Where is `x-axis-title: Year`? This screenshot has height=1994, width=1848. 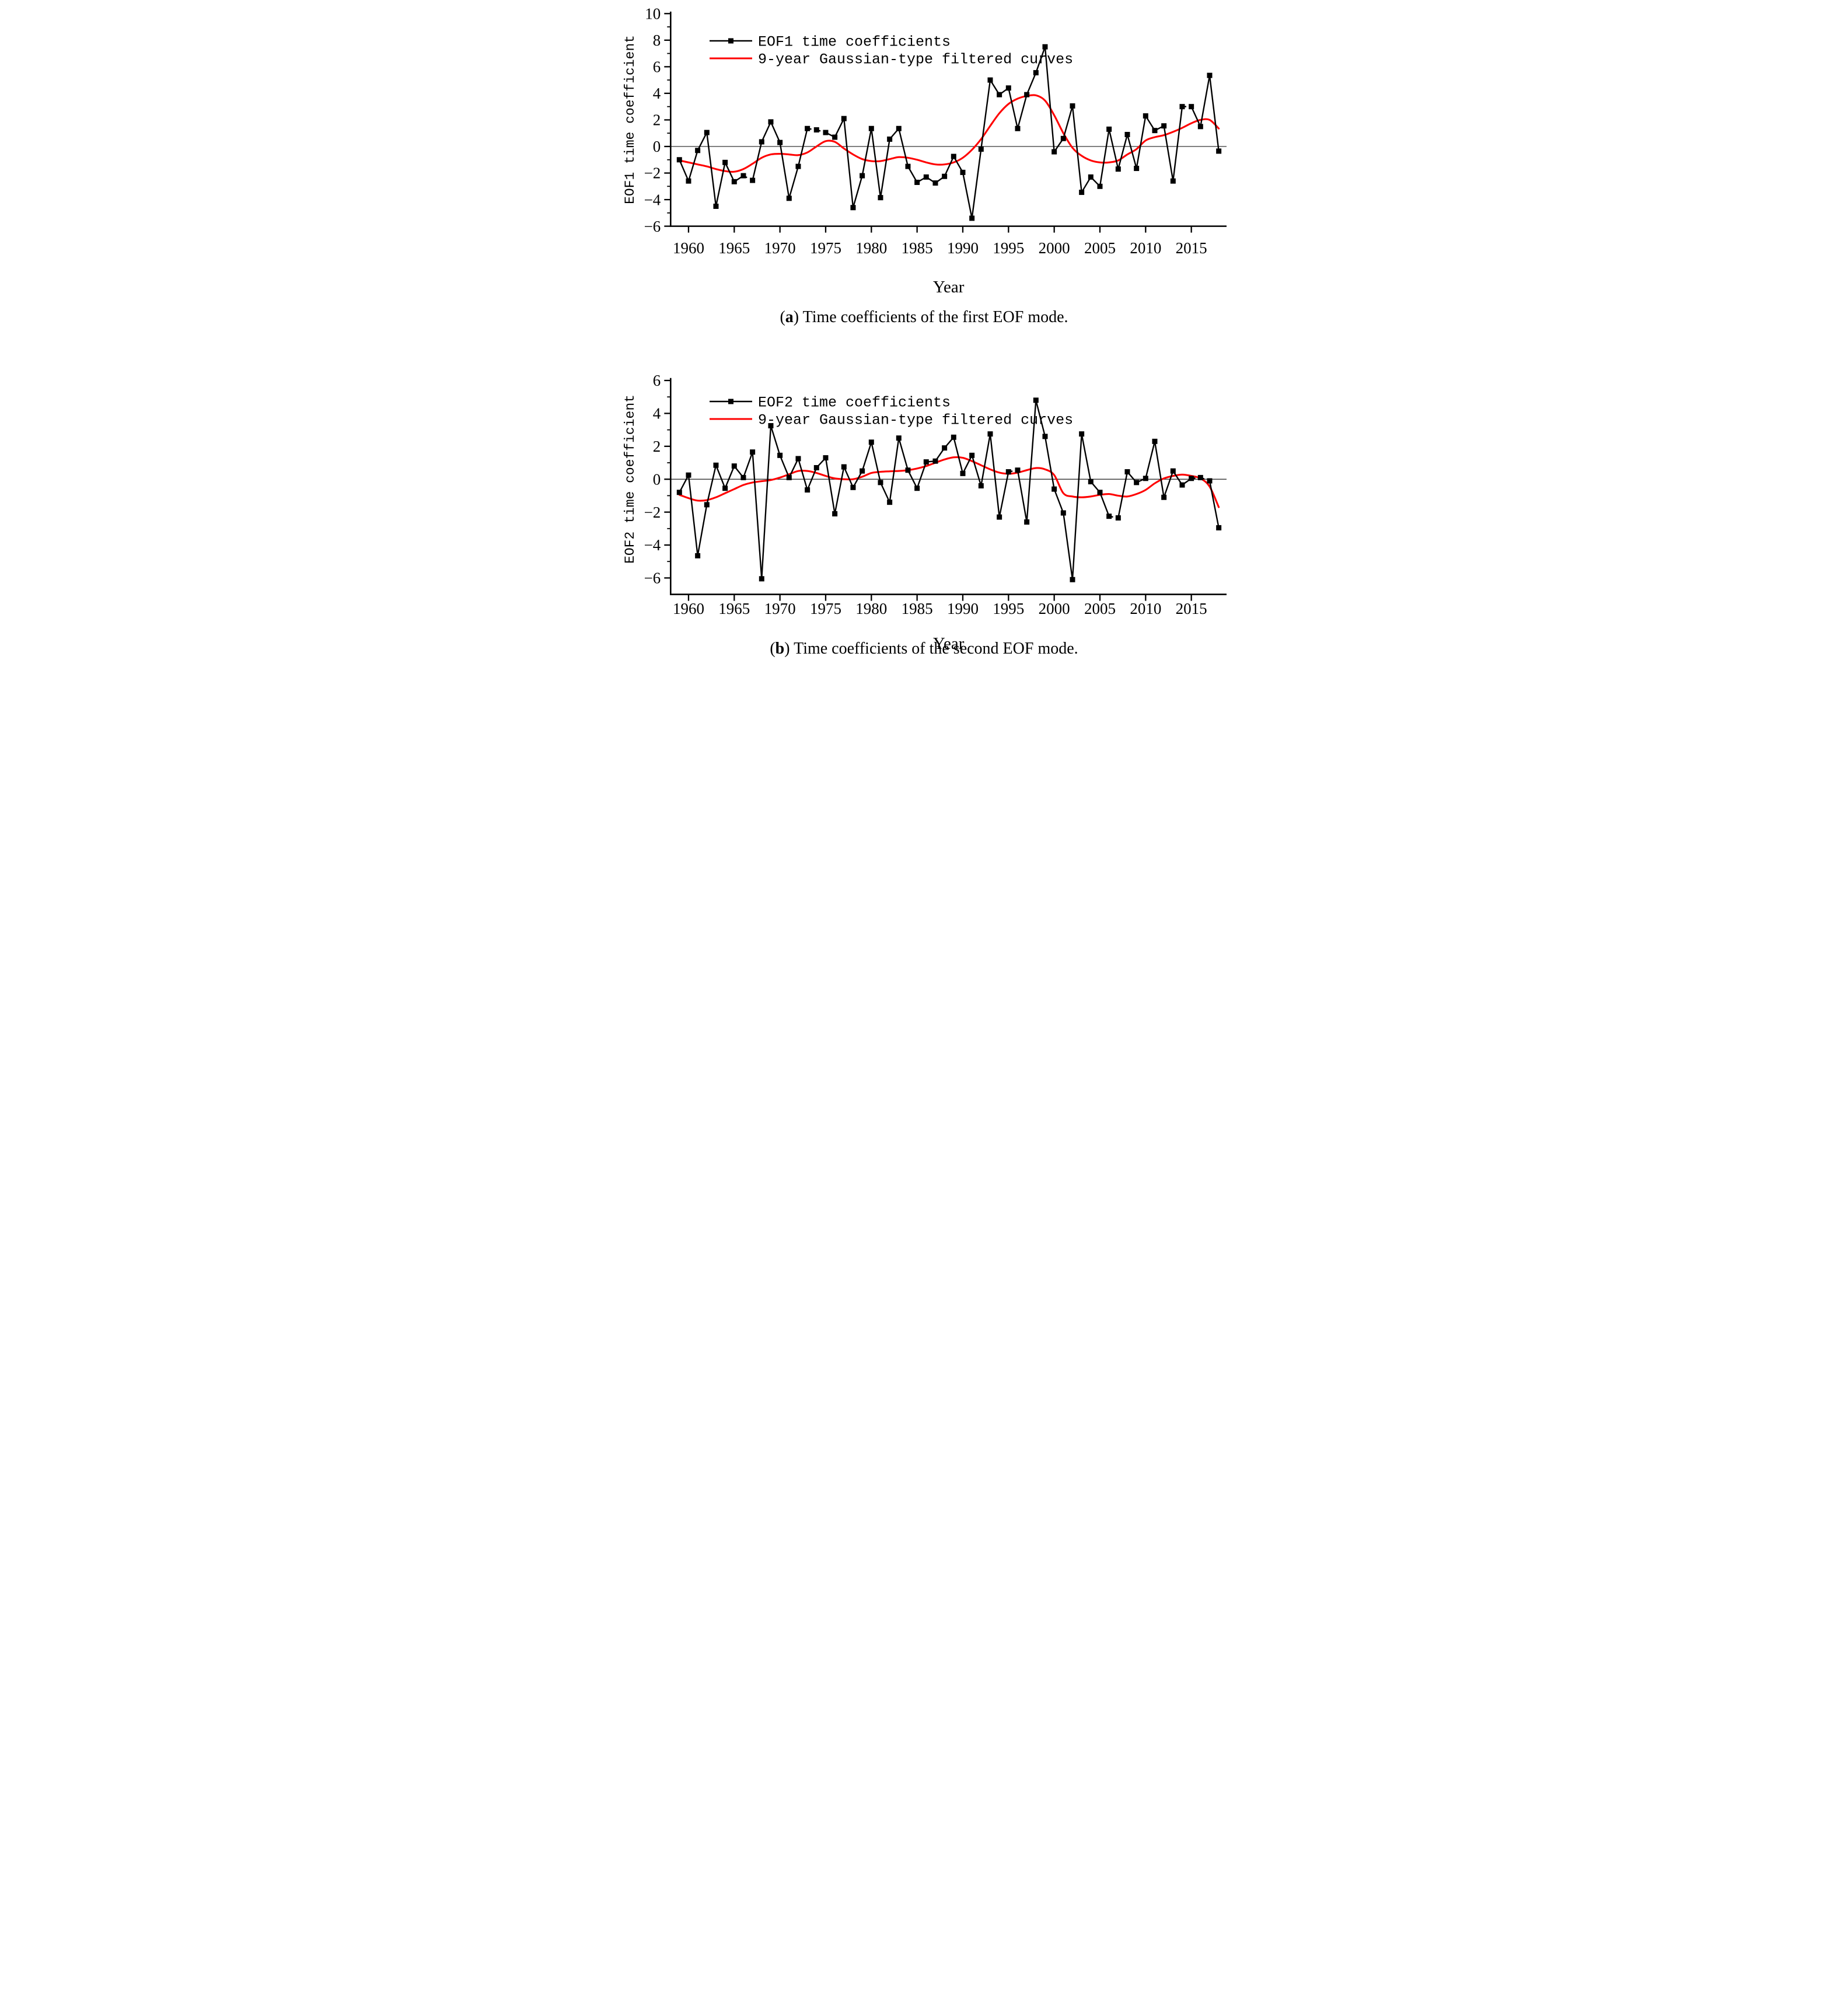
x-axis-title: Year is located at coordinates (948, 287).